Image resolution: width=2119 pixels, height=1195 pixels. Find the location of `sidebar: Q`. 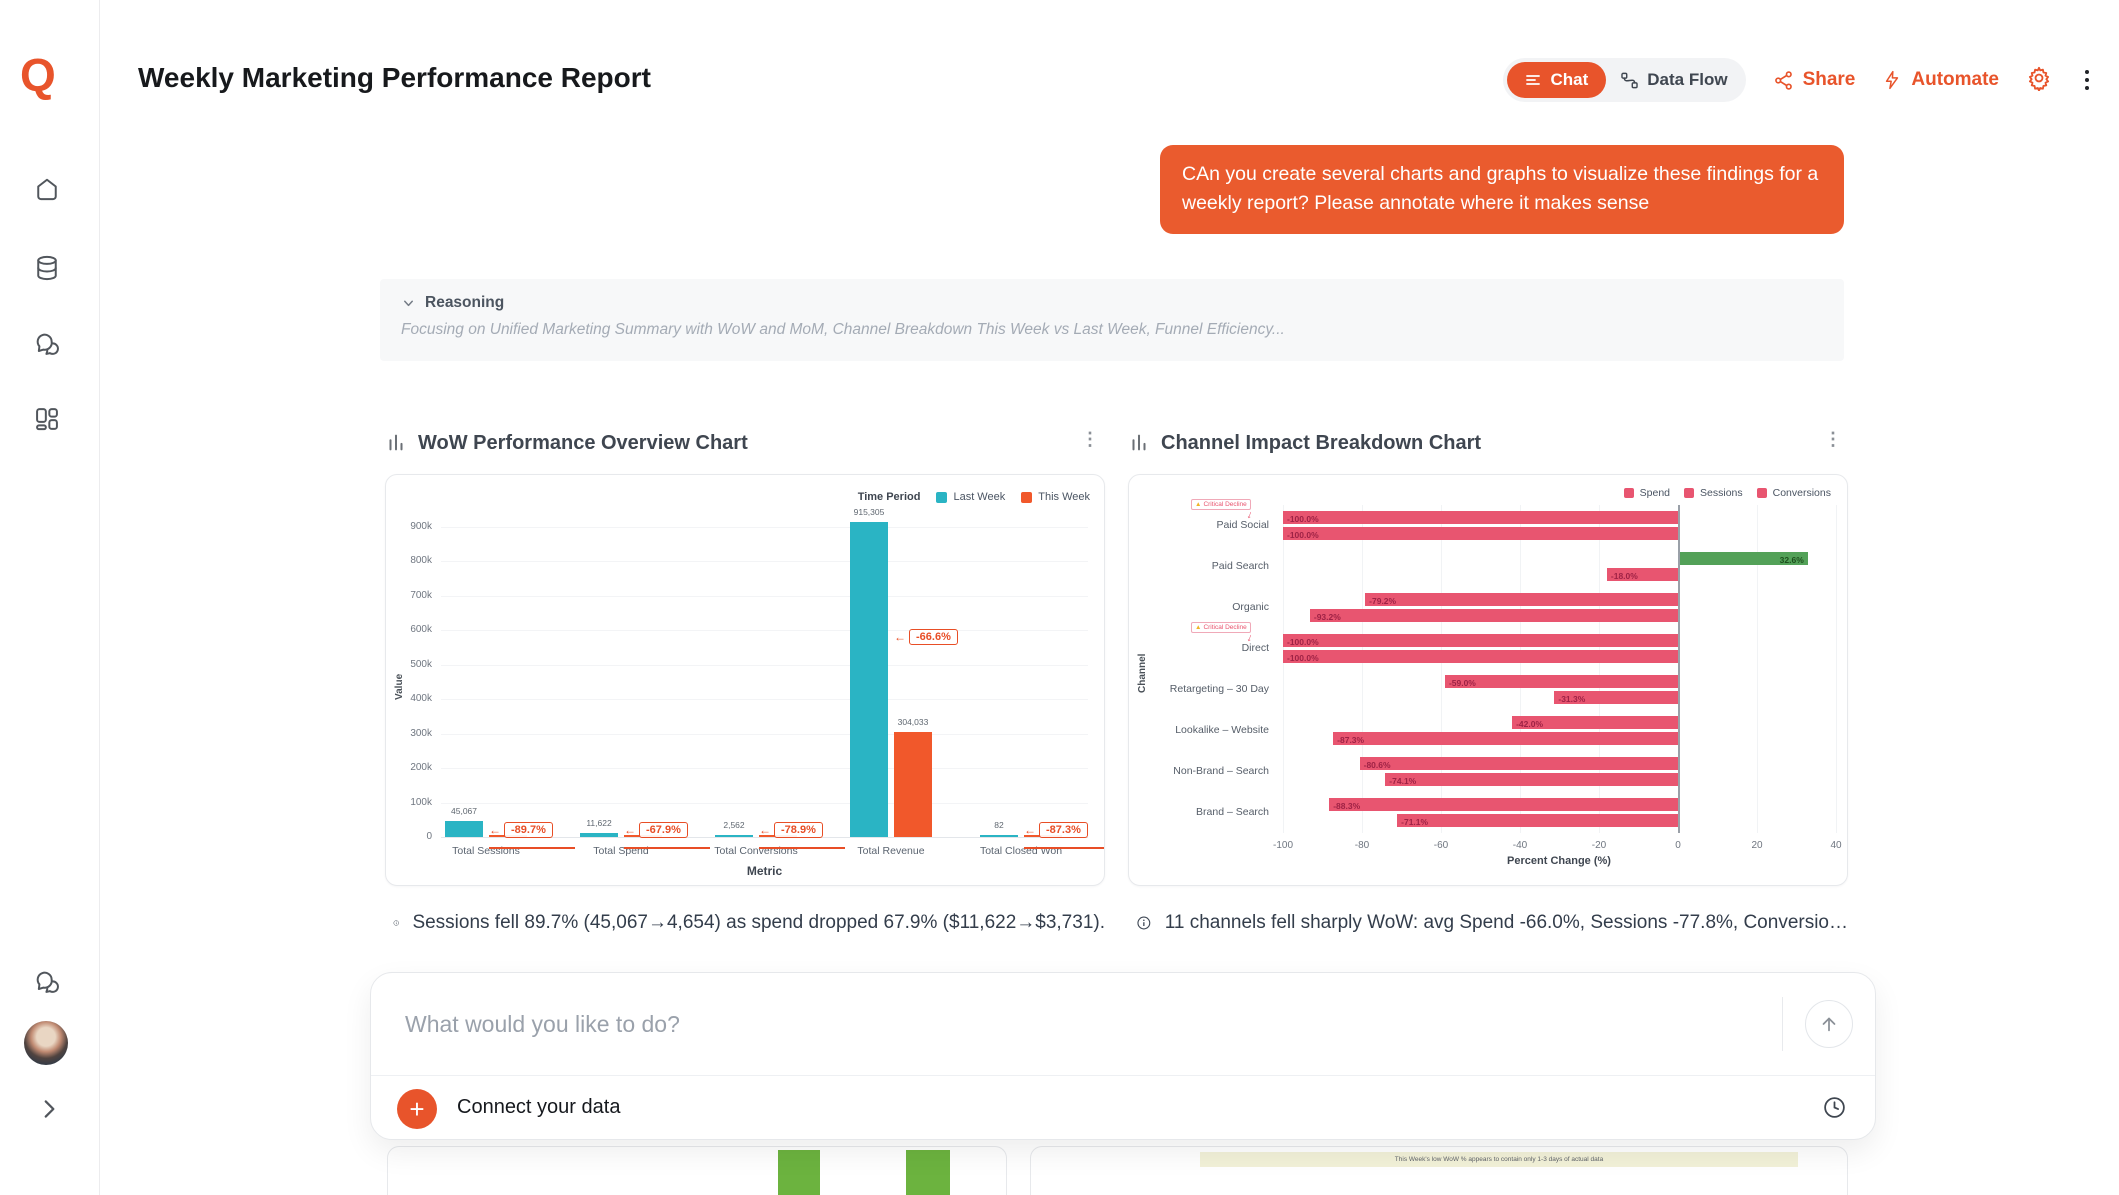

sidebar: Q is located at coordinates (50, 597).